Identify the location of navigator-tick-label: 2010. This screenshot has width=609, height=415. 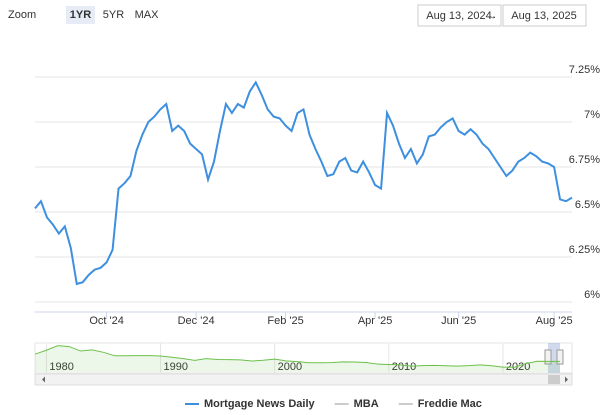
(404, 367).